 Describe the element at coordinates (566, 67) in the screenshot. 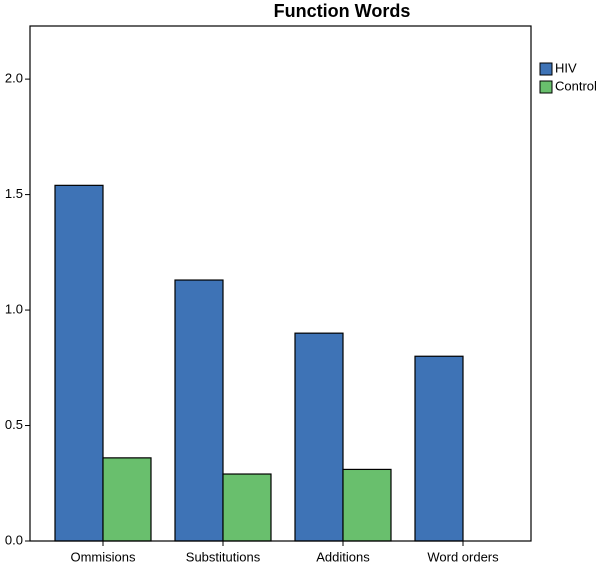

I see `legend-label: HIV` at that location.